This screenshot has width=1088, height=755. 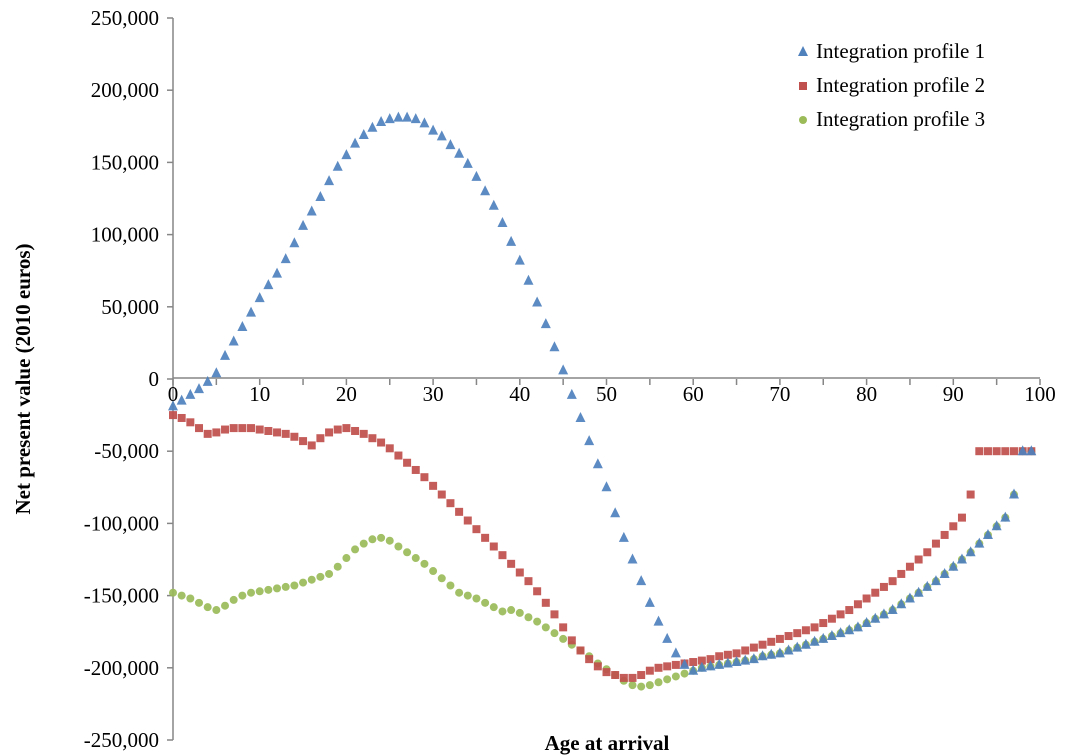 What do you see at coordinates (606, 394) in the screenshot?
I see `x-tick-label: 50` at bounding box center [606, 394].